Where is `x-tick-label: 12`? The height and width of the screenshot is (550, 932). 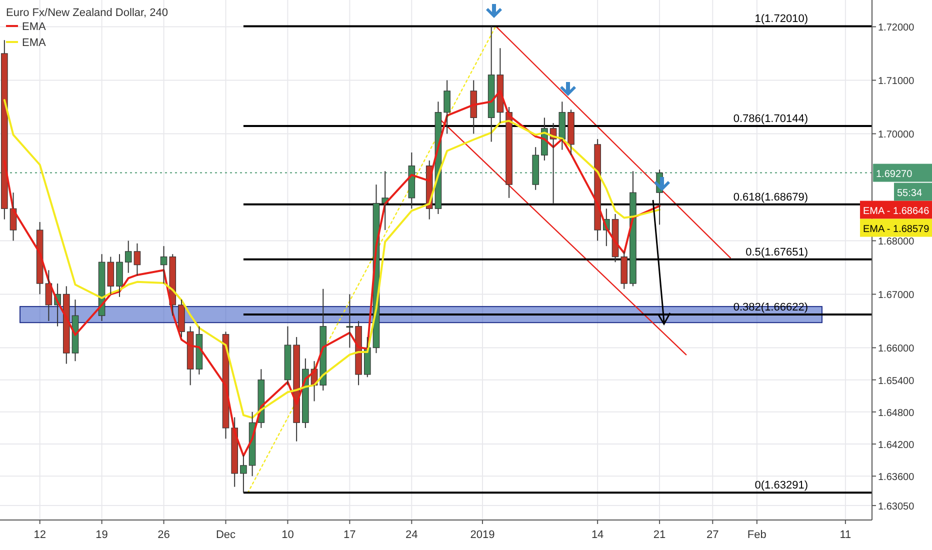
x-tick-label: 12 is located at coordinates (40, 535).